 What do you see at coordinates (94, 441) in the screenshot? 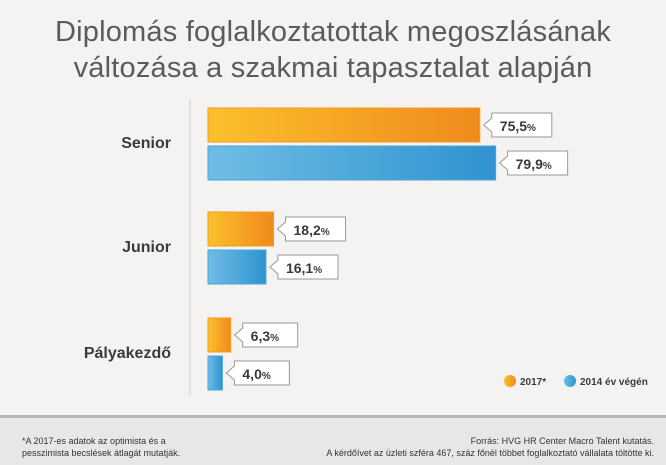
I see `footnote-note-line-1: *A 2017-es adatok az optimista és a` at bounding box center [94, 441].